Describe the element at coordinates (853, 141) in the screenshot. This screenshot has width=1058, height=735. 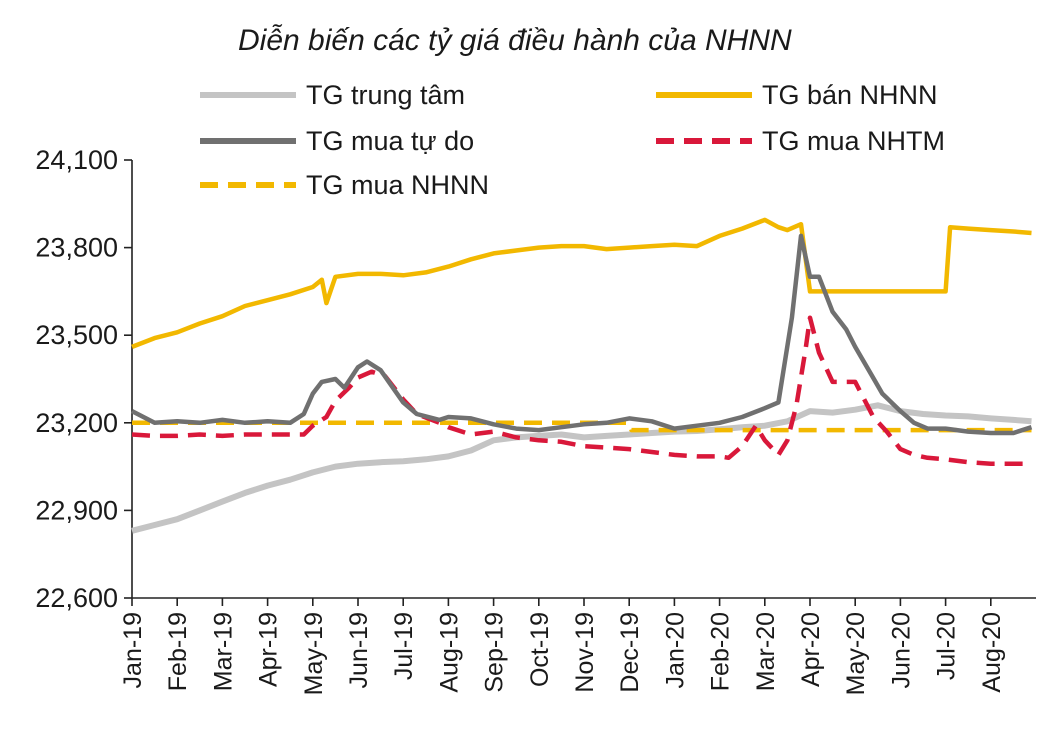
I see `legend-label-3: TG mua NHTM` at that location.